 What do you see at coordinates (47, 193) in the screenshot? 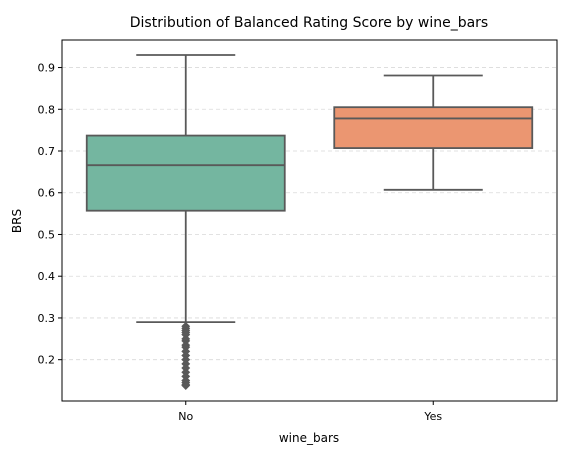
I see `y-tick-label: 0.6` at bounding box center [47, 193].